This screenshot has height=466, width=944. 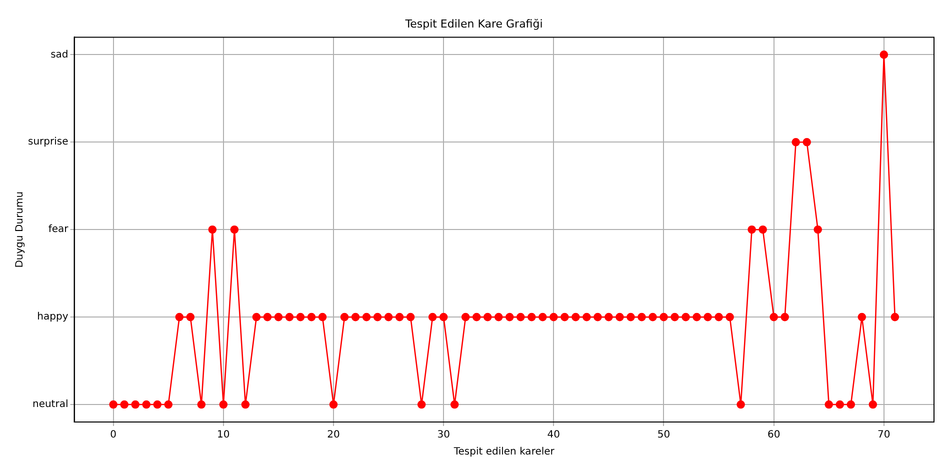 What do you see at coordinates (504, 452) in the screenshot?
I see `x-axis-title: Tespit edilen kareler` at bounding box center [504, 452].